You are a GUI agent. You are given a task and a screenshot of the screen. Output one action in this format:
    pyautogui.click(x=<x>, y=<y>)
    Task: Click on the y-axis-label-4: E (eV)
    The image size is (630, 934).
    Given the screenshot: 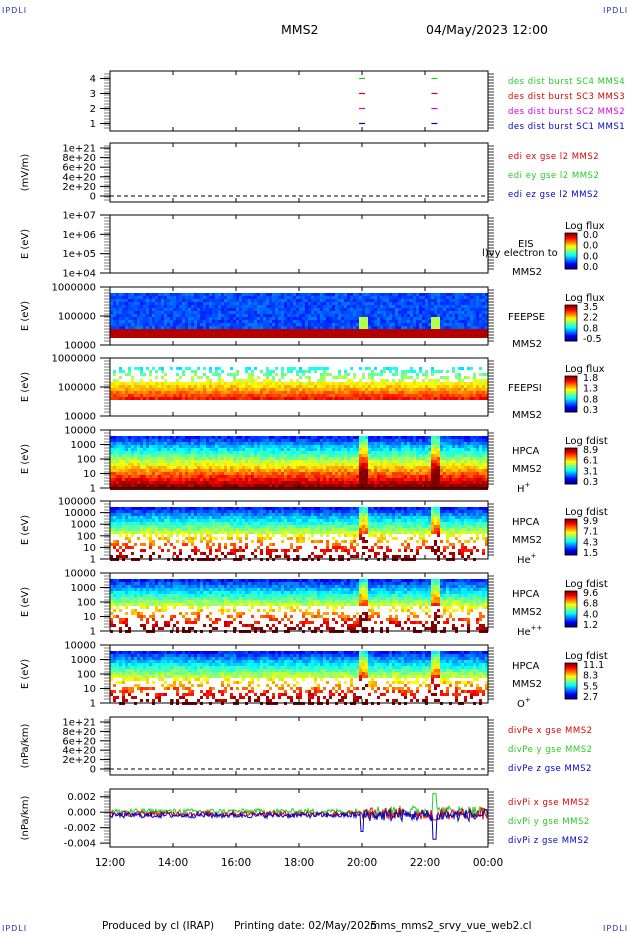 What is the action you would take?
    pyautogui.click(x=25, y=387)
    